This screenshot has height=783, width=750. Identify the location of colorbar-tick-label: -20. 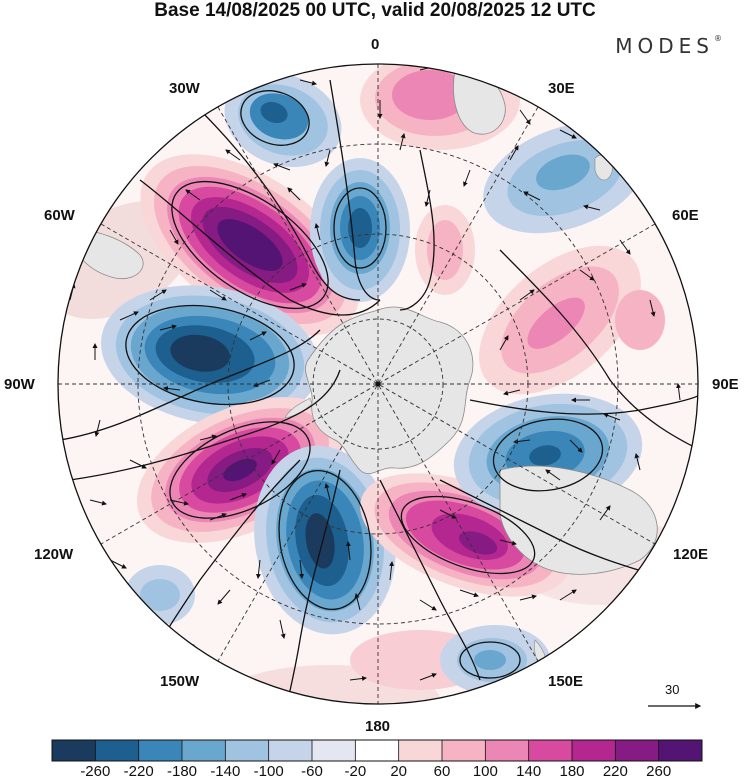
(355, 771).